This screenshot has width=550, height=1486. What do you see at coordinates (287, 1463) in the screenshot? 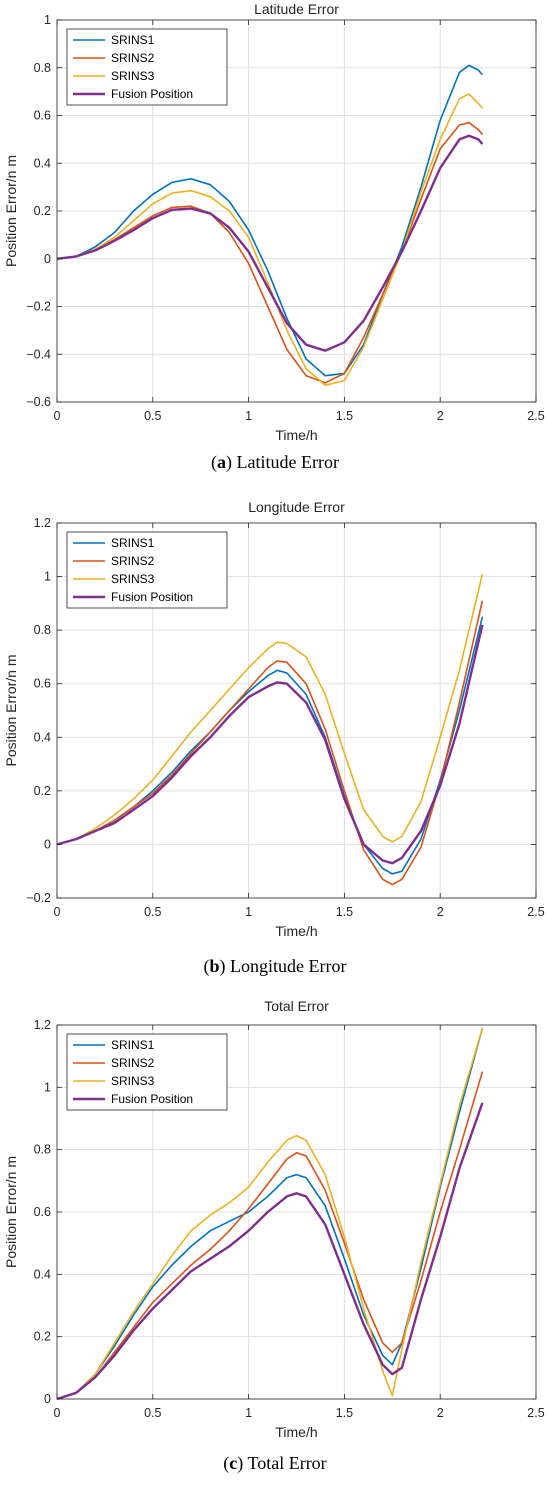
I see `caption-text: Total Error` at bounding box center [287, 1463].